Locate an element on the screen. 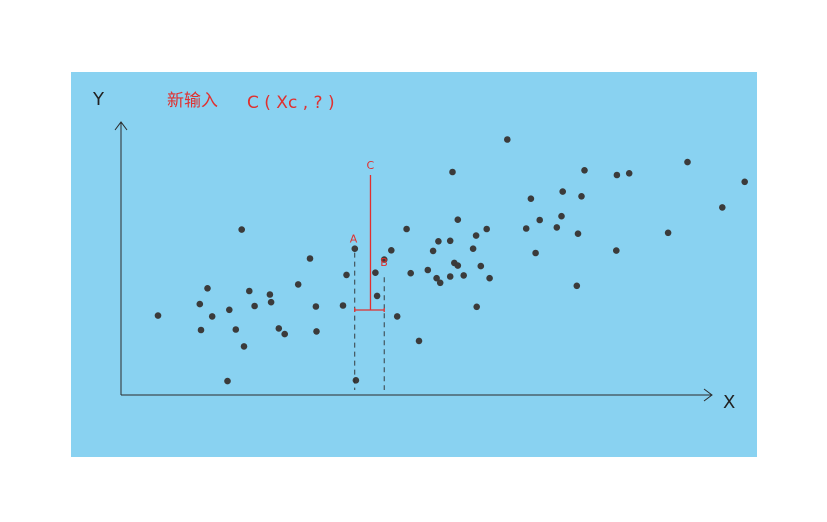  marker-c-label: C is located at coordinates (370, 165).